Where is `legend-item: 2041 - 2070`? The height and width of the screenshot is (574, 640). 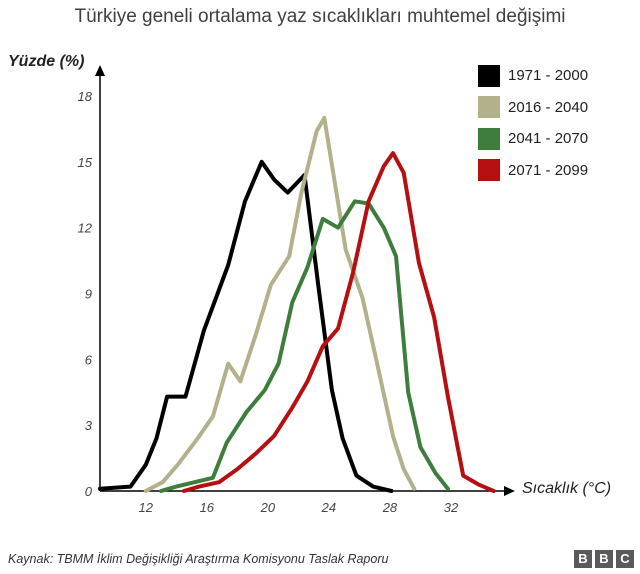 legend-item: 2041 - 2070 is located at coordinates (533, 139).